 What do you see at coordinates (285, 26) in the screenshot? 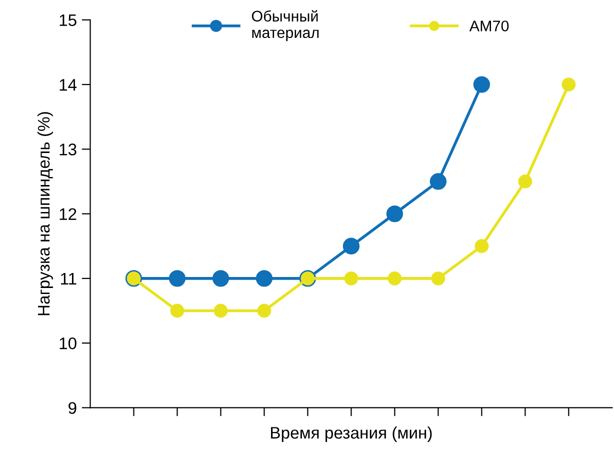
I see `legend-label: Обычный материал` at bounding box center [285, 26].